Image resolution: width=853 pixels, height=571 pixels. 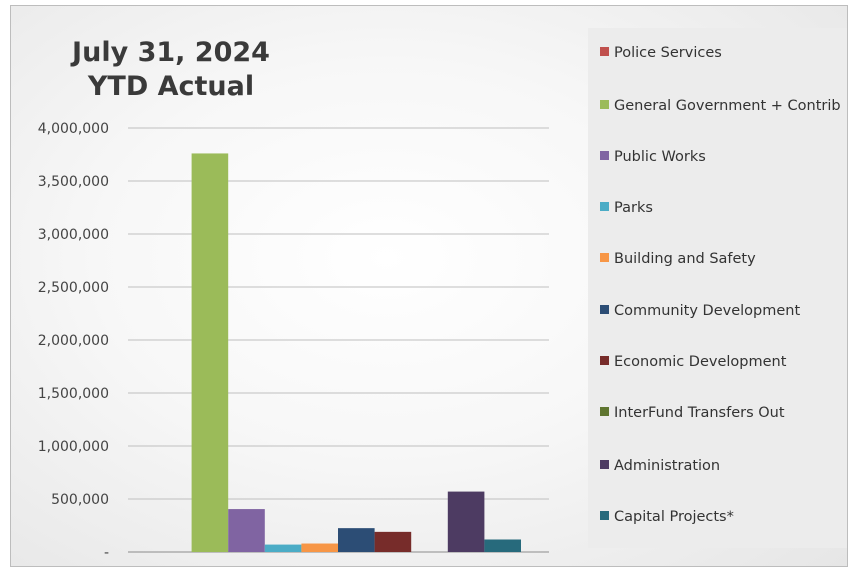 What do you see at coordinates (722, 466) in the screenshot?
I see `legend-item: Administration` at bounding box center [722, 466].